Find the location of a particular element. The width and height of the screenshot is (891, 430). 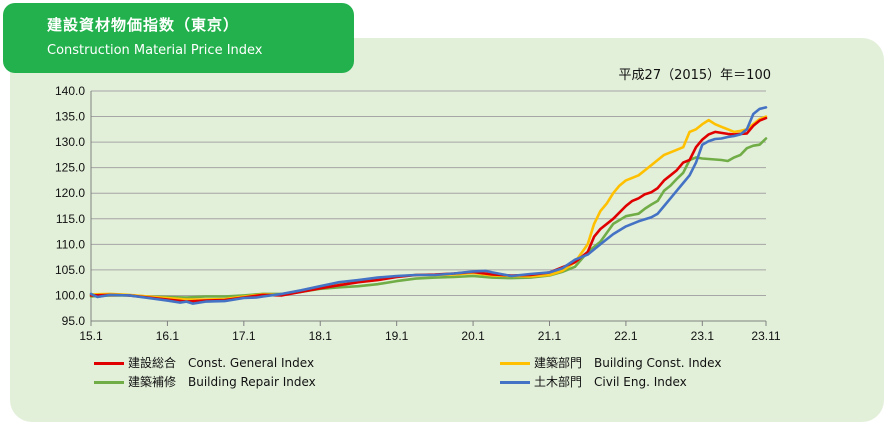

x-tick-label: 22.1 is located at coordinates (626, 336).